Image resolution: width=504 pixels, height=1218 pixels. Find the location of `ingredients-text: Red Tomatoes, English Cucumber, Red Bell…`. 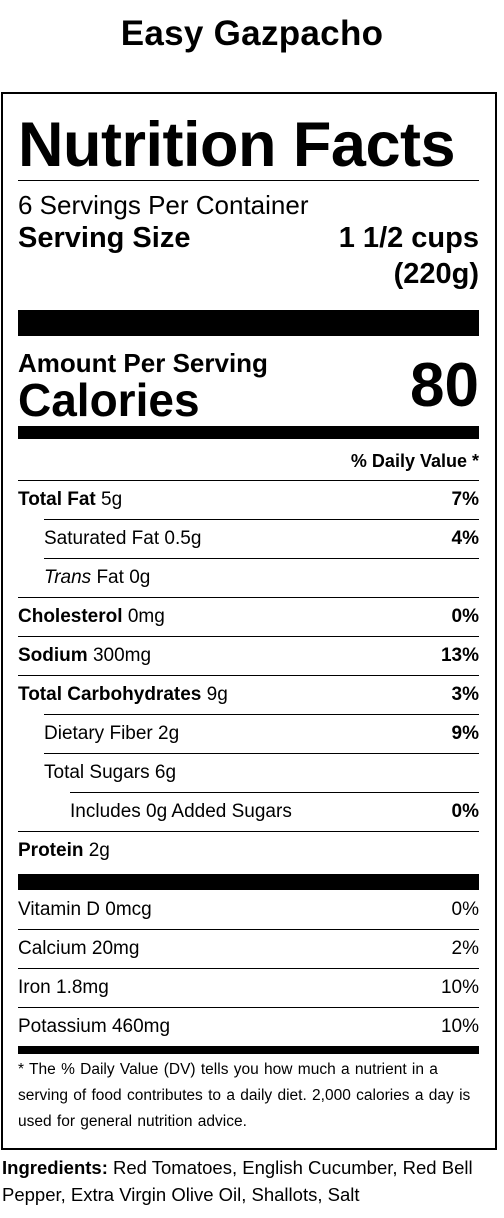

ingredients-text: Red Tomatoes, English Cucumber, Red Bell… is located at coordinates (237, 1181).